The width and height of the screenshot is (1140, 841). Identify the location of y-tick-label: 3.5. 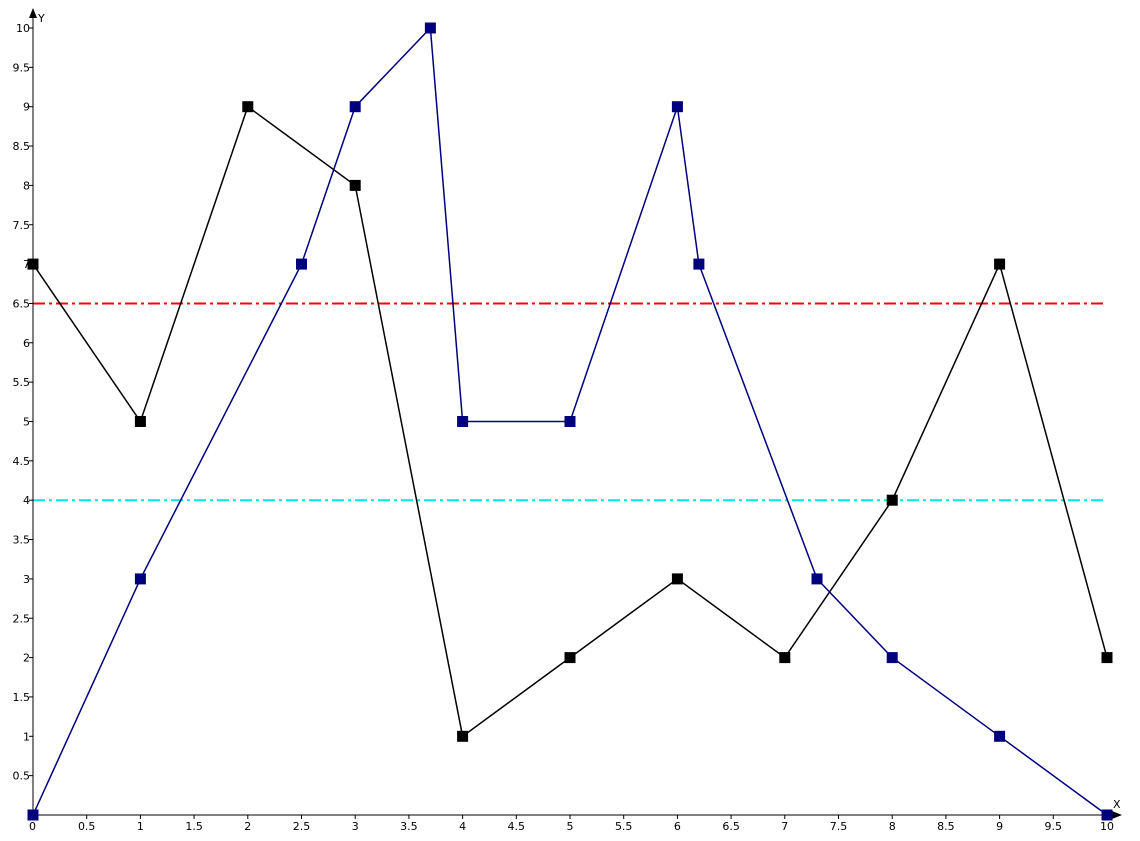
(22, 540).